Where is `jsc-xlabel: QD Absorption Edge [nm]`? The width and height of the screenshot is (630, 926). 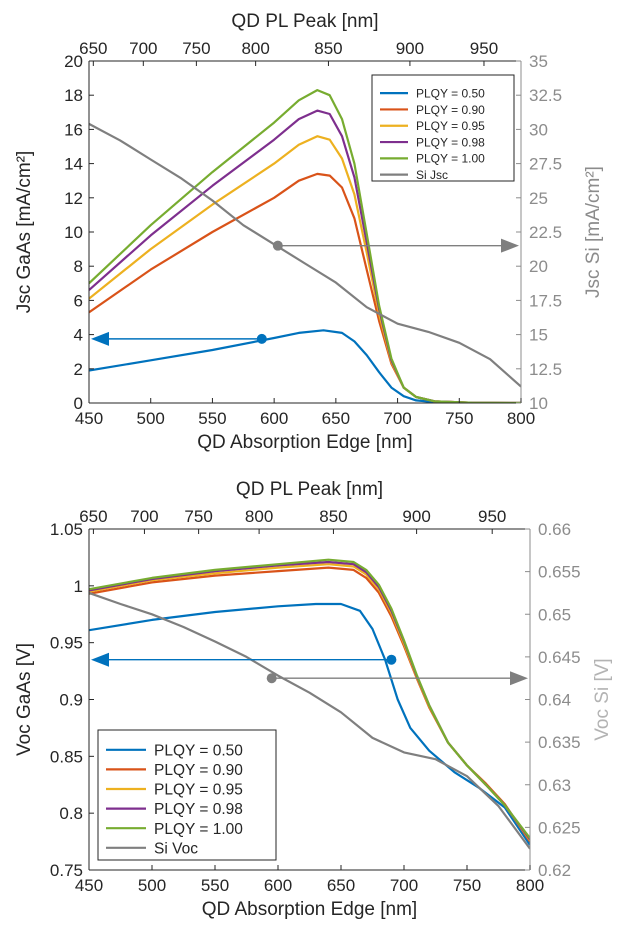 jsc-xlabel: QD Absorption Edge [nm] is located at coordinates (304, 442).